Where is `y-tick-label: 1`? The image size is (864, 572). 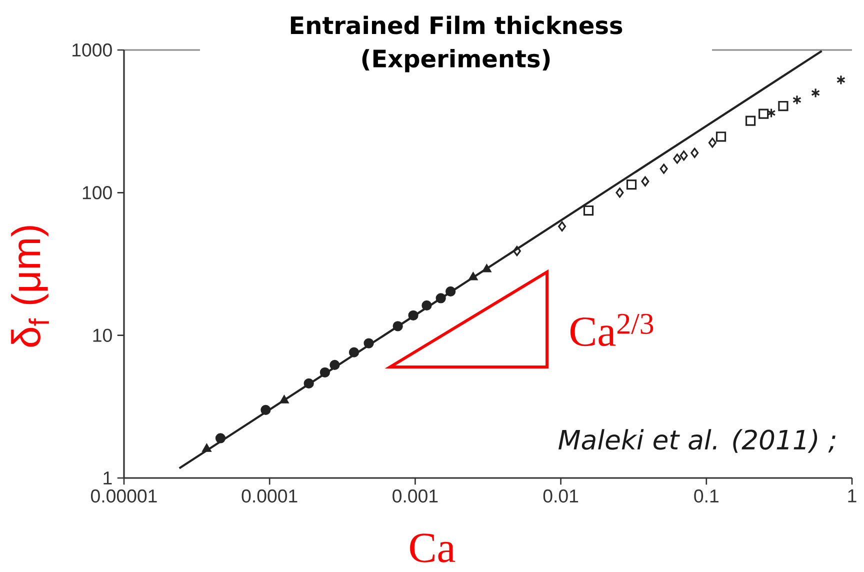 y-tick-label: 1 is located at coordinates (108, 478).